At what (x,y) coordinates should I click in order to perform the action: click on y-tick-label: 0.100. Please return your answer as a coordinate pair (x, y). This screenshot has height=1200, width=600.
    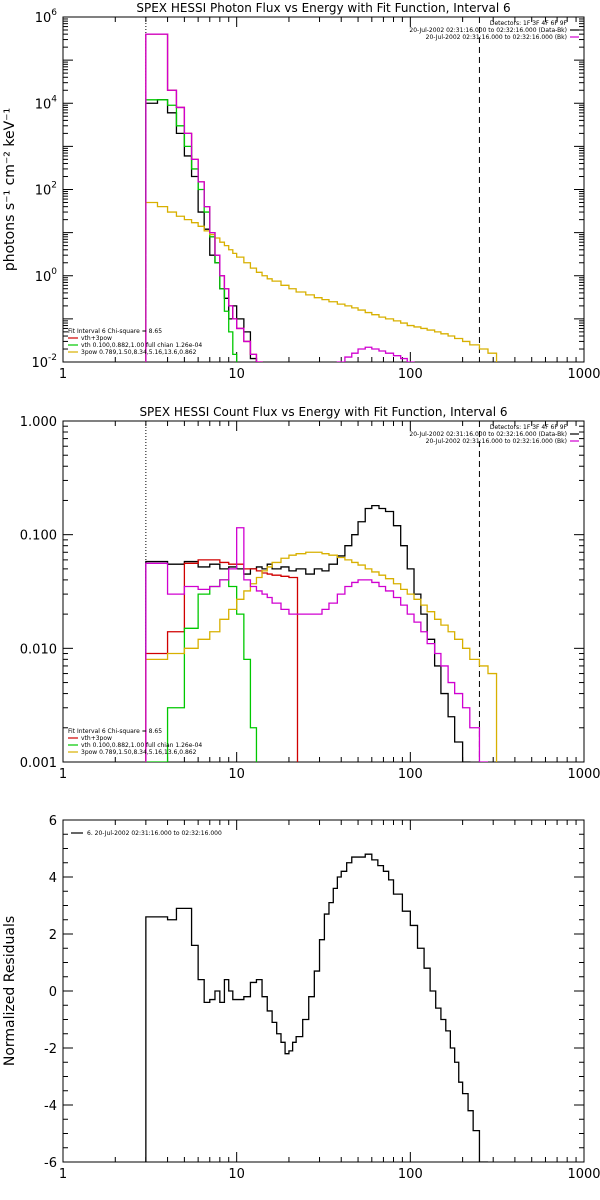
    Looking at the image, I should click on (38, 536).